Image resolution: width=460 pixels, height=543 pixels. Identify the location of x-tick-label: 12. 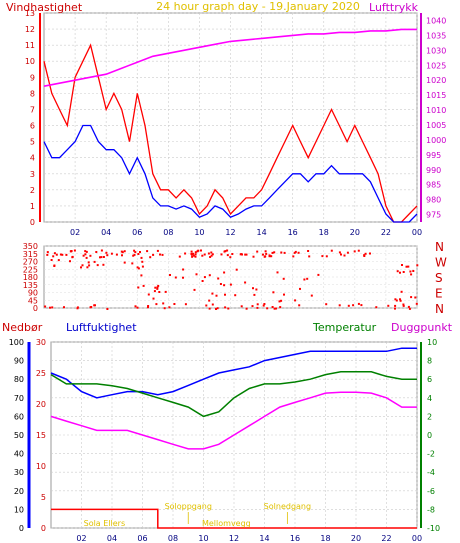
(230, 232).